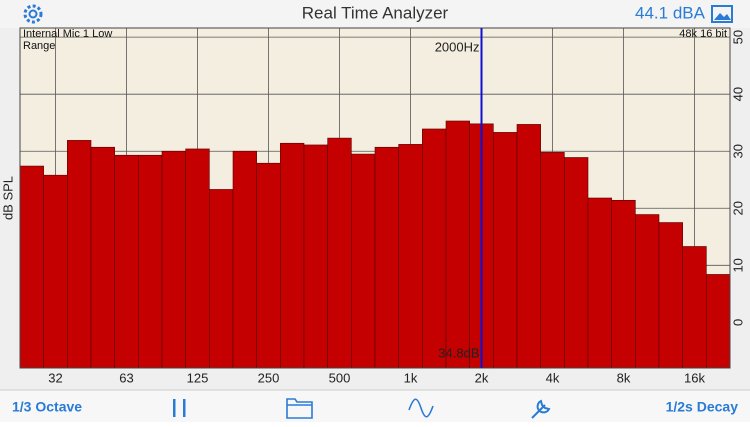 The width and height of the screenshot is (750, 427). What do you see at coordinates (39, 46) in the screenshot?
I see `range-label: Range` at bounding box center [39, 46].